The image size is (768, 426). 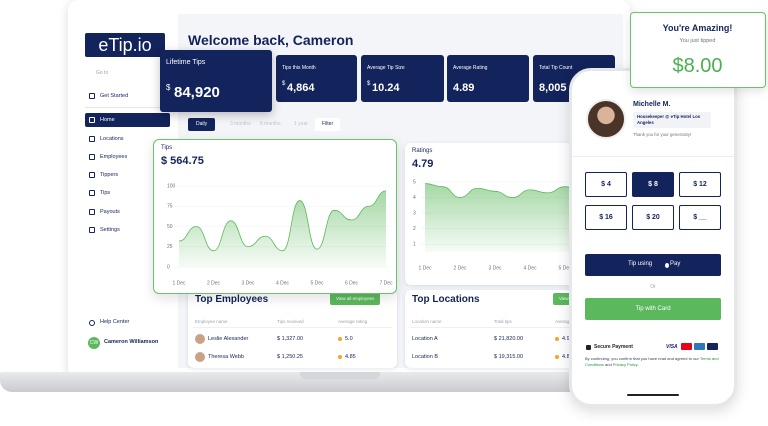 What do you see at coordinates (92, 323) in the screenshot?
I see `help-icon` at bounding box center [92, 323].